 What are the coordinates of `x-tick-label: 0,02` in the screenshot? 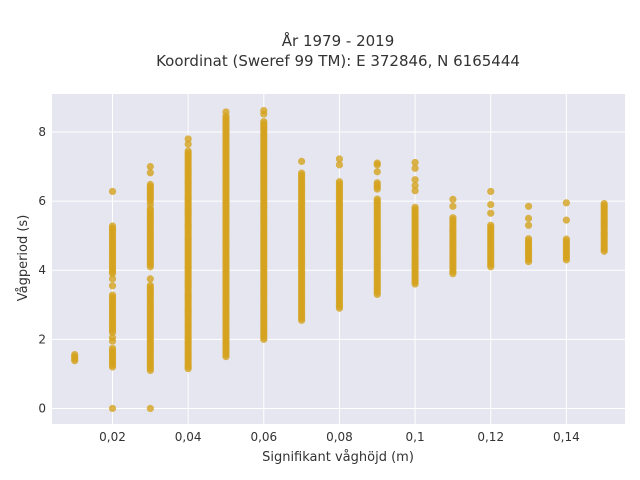 It's located at (112, 437).